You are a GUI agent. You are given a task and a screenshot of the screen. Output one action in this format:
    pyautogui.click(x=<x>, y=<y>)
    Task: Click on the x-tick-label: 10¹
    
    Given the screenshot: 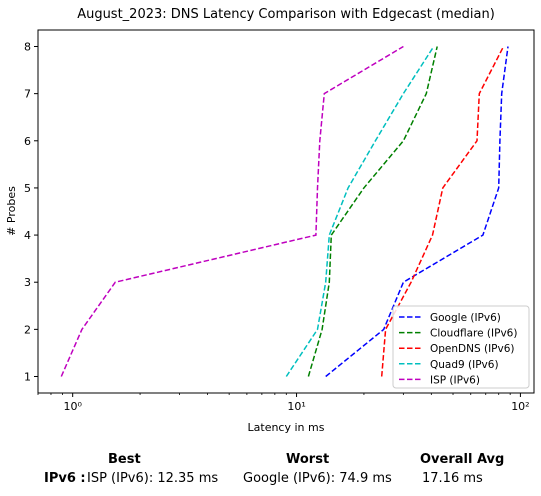 What is the action you would take?
    pyautogui.click(x=296, y=406)
    